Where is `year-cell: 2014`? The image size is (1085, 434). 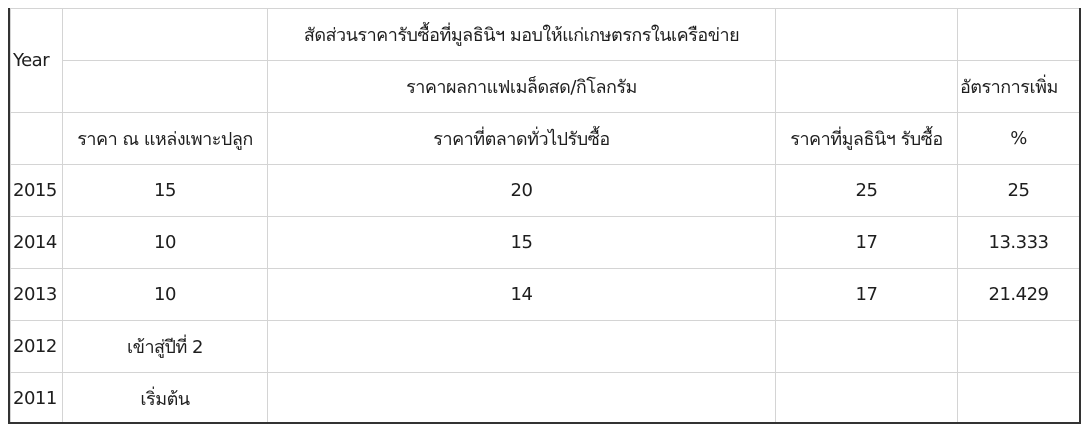
year-cell: 2014 is located at coordinates (36, 242).